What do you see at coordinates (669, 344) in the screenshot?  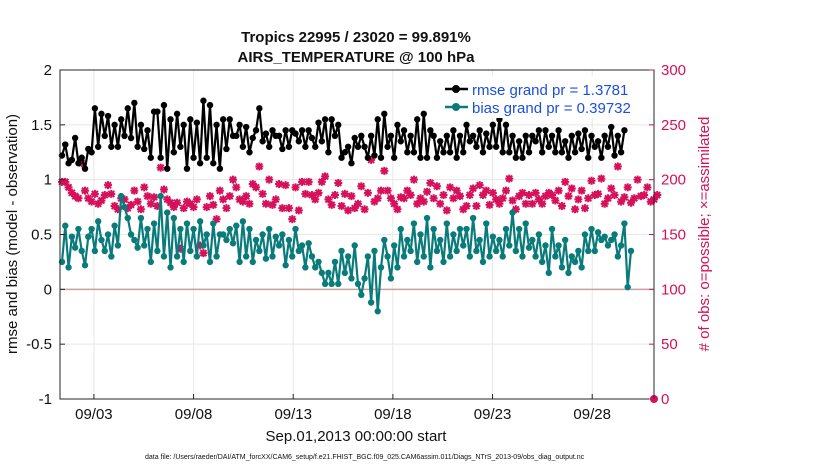 I see `right-tick-label: 50` at bounding box center [669, 344].